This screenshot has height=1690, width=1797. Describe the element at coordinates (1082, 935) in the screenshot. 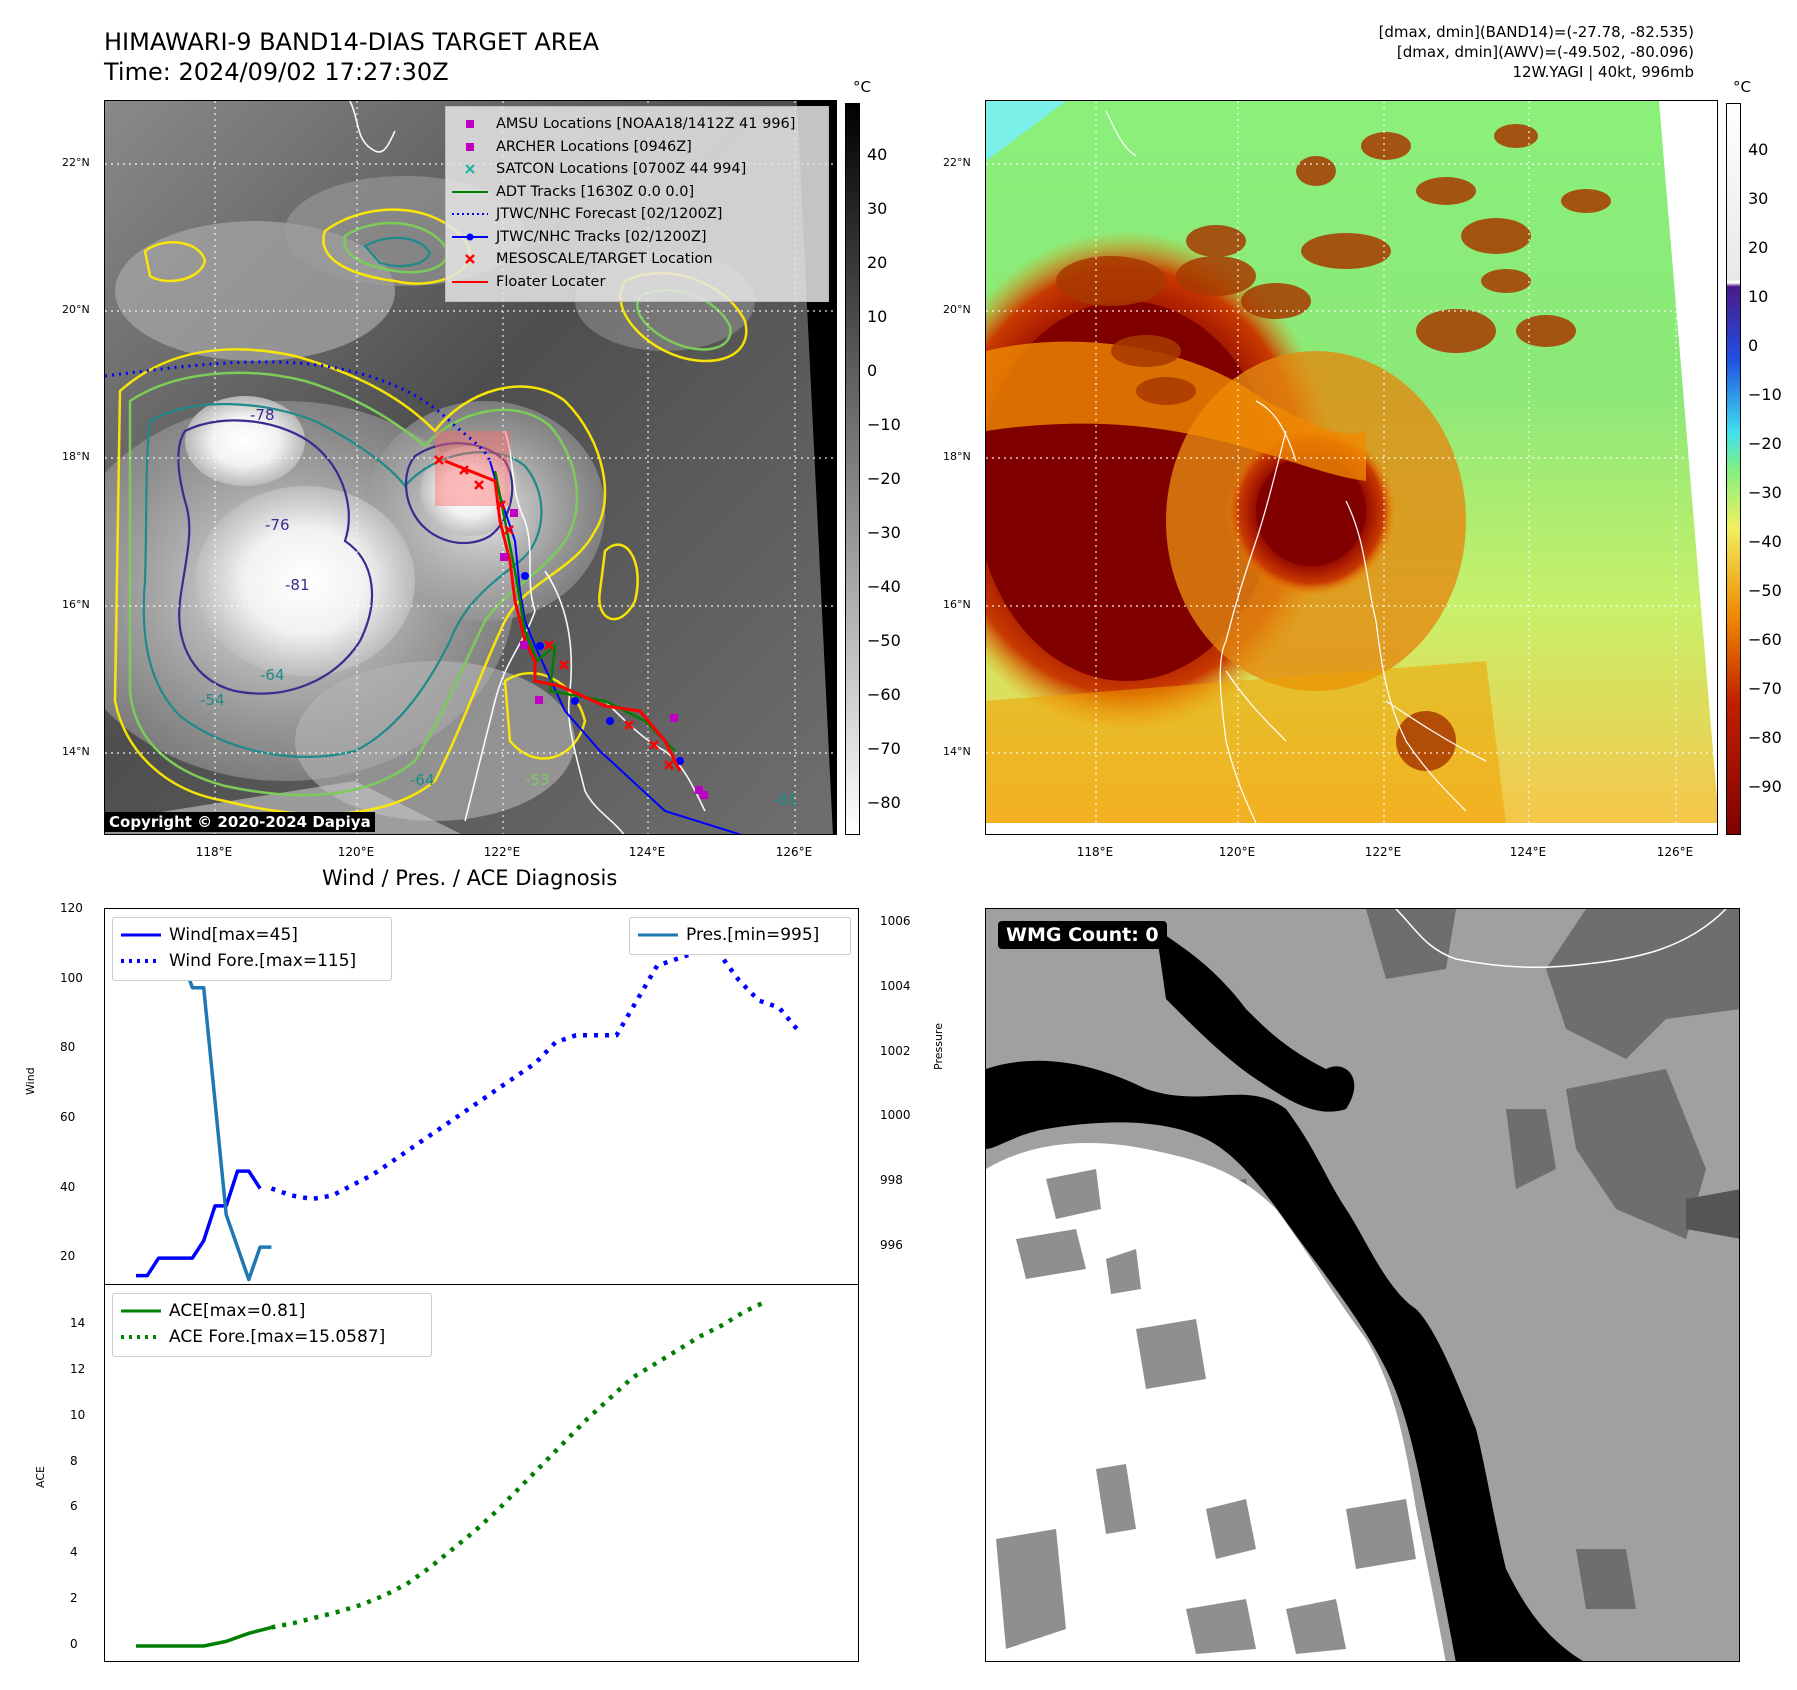

I see `wmg-count-badge: WMG Count: 0` at that location.